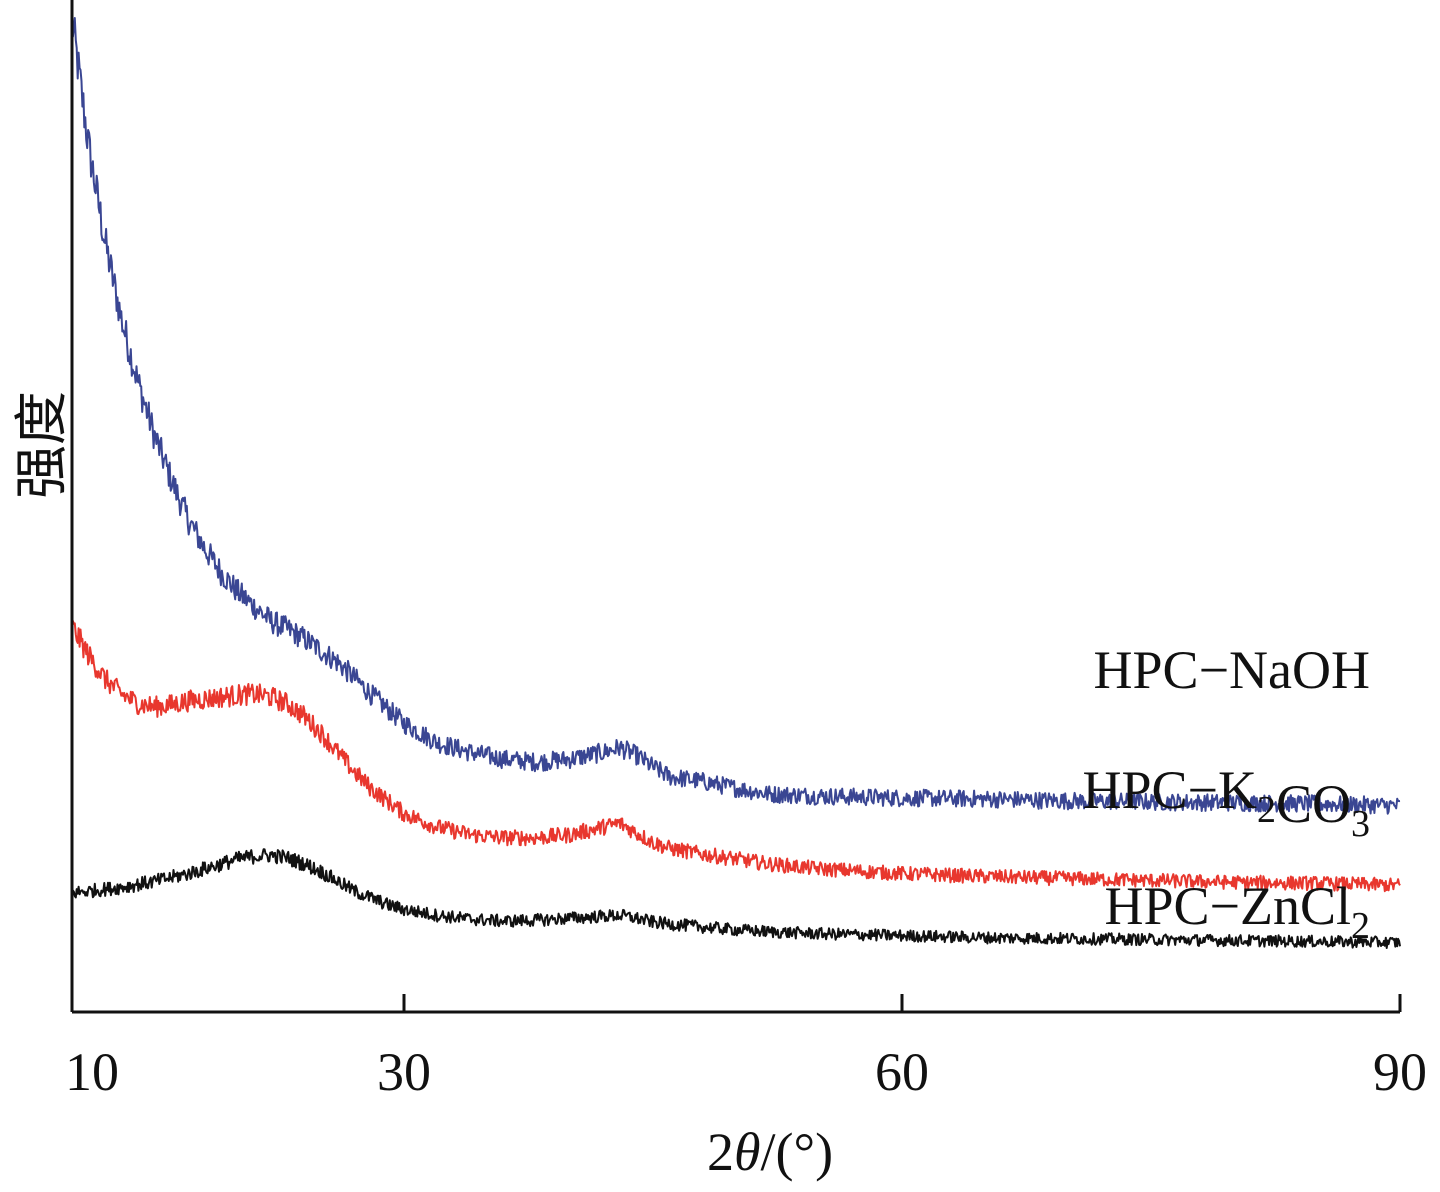 This screenshot has width=1440, height=1192. I want to click on x-tick-label-90: 90, so click(1400, 1072).